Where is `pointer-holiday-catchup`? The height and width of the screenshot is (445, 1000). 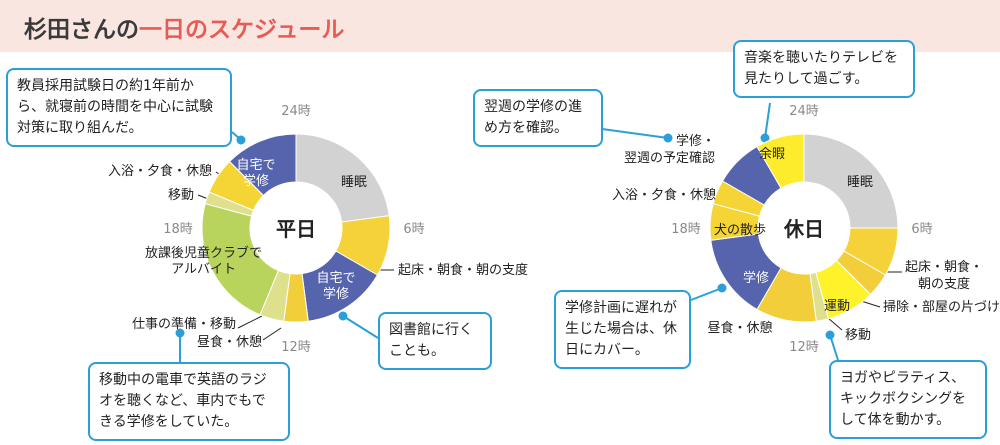
pointer-holiday-catchup is located at coordinates (706, 294).